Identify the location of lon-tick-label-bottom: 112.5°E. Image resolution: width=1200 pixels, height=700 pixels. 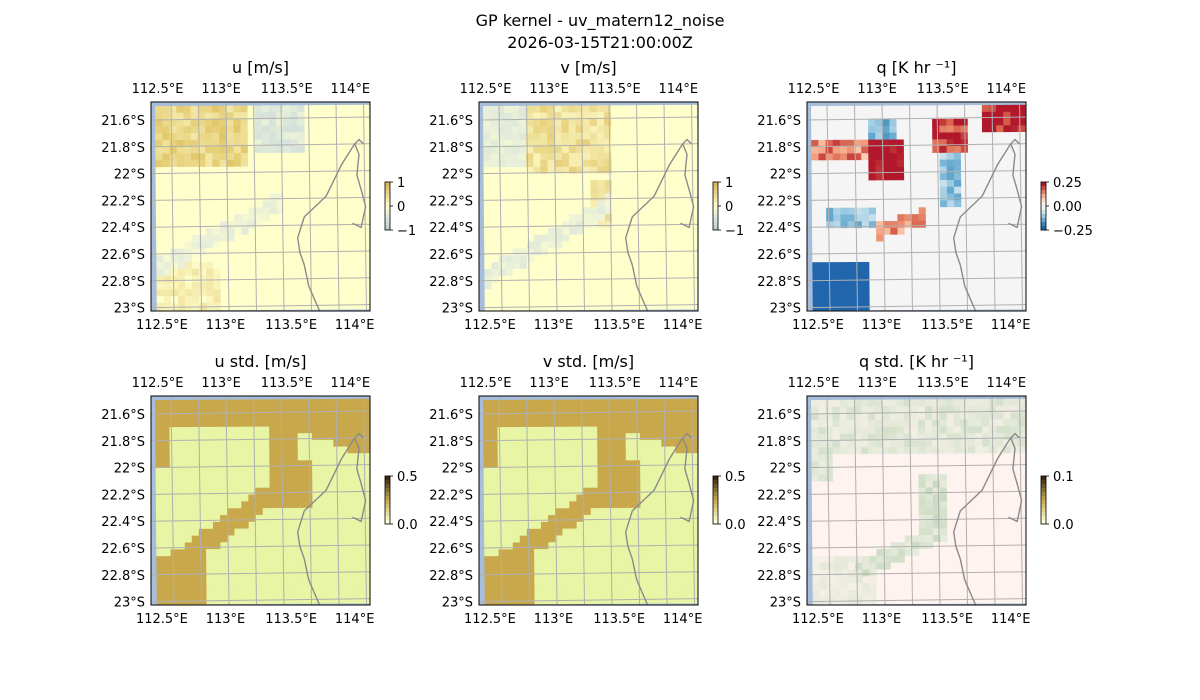
(818, 325).